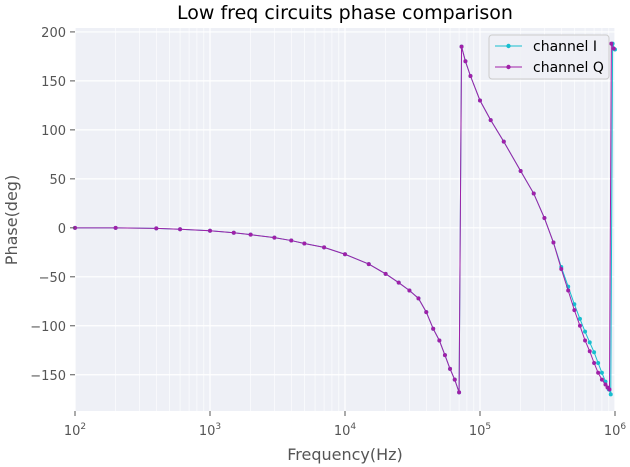  What do you see at coordinates (53, 131) in the screenshot?
I see `y-tick-label: 100` at bounding box center [53, 131].